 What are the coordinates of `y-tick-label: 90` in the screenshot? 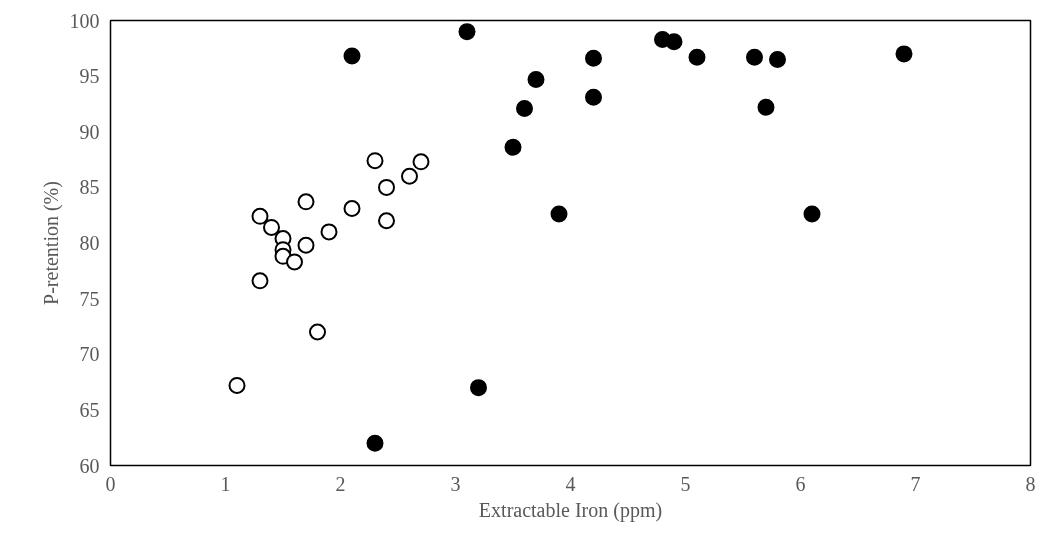 It's located at (89, 131).